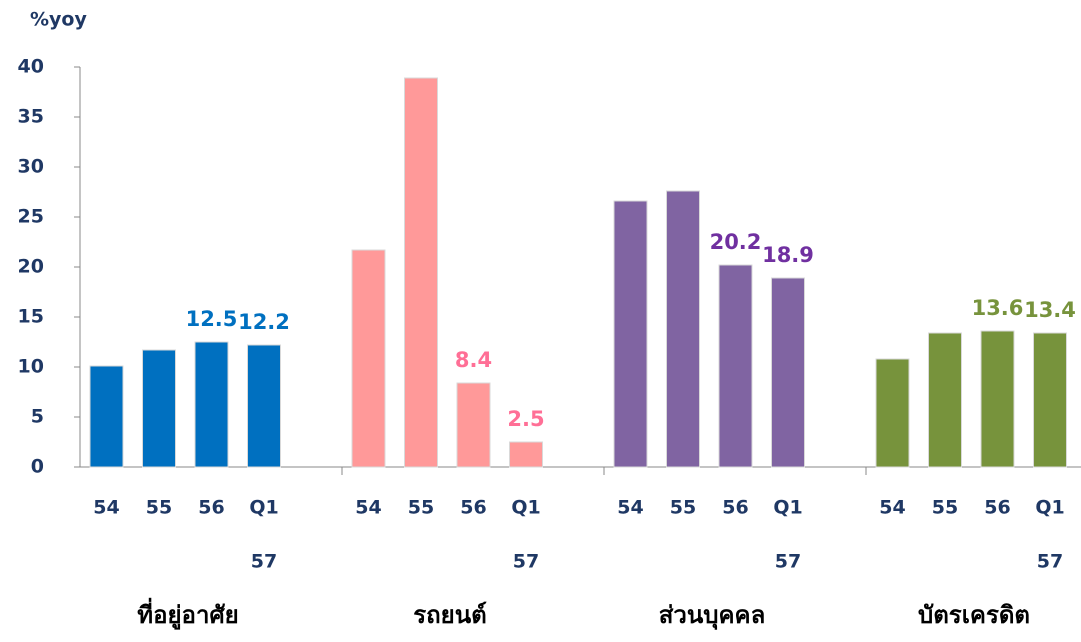 This screenshot has height=642, width=1081. I want to click on y-tick-label: 15, so click(31, 317).